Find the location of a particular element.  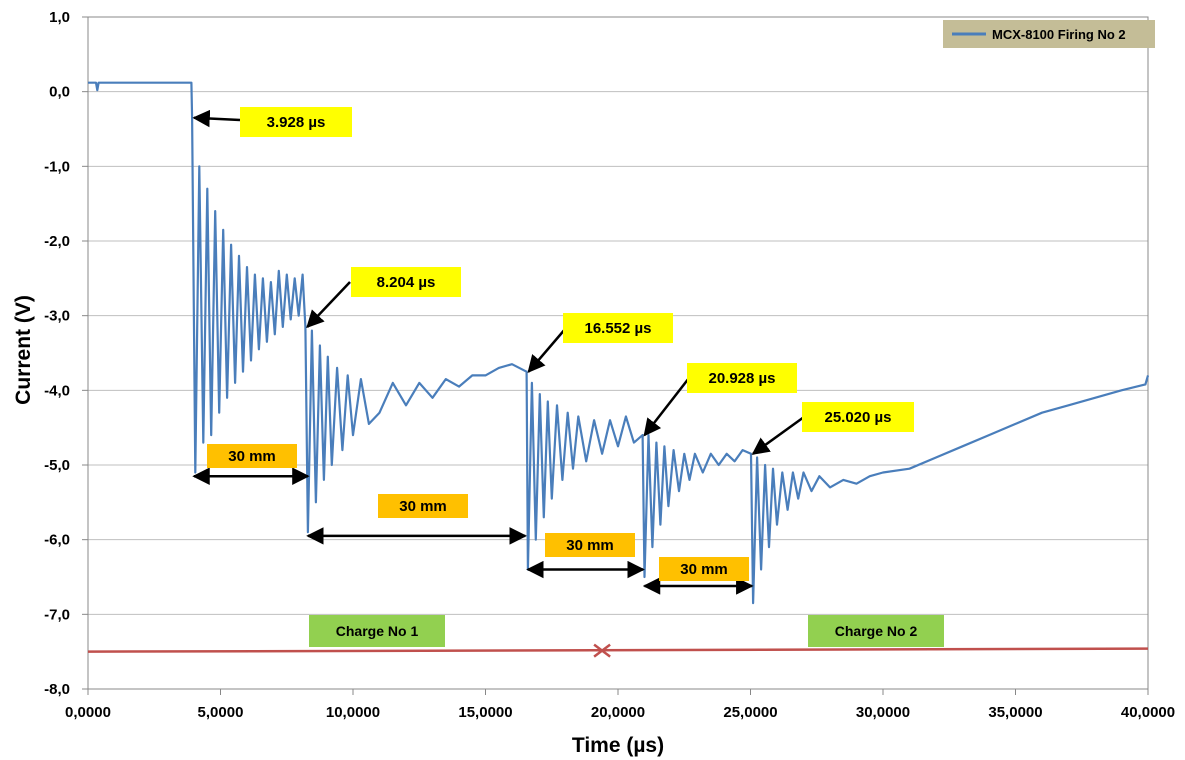

y-tick-label: -3,0 is located at coordinates (57, 316).